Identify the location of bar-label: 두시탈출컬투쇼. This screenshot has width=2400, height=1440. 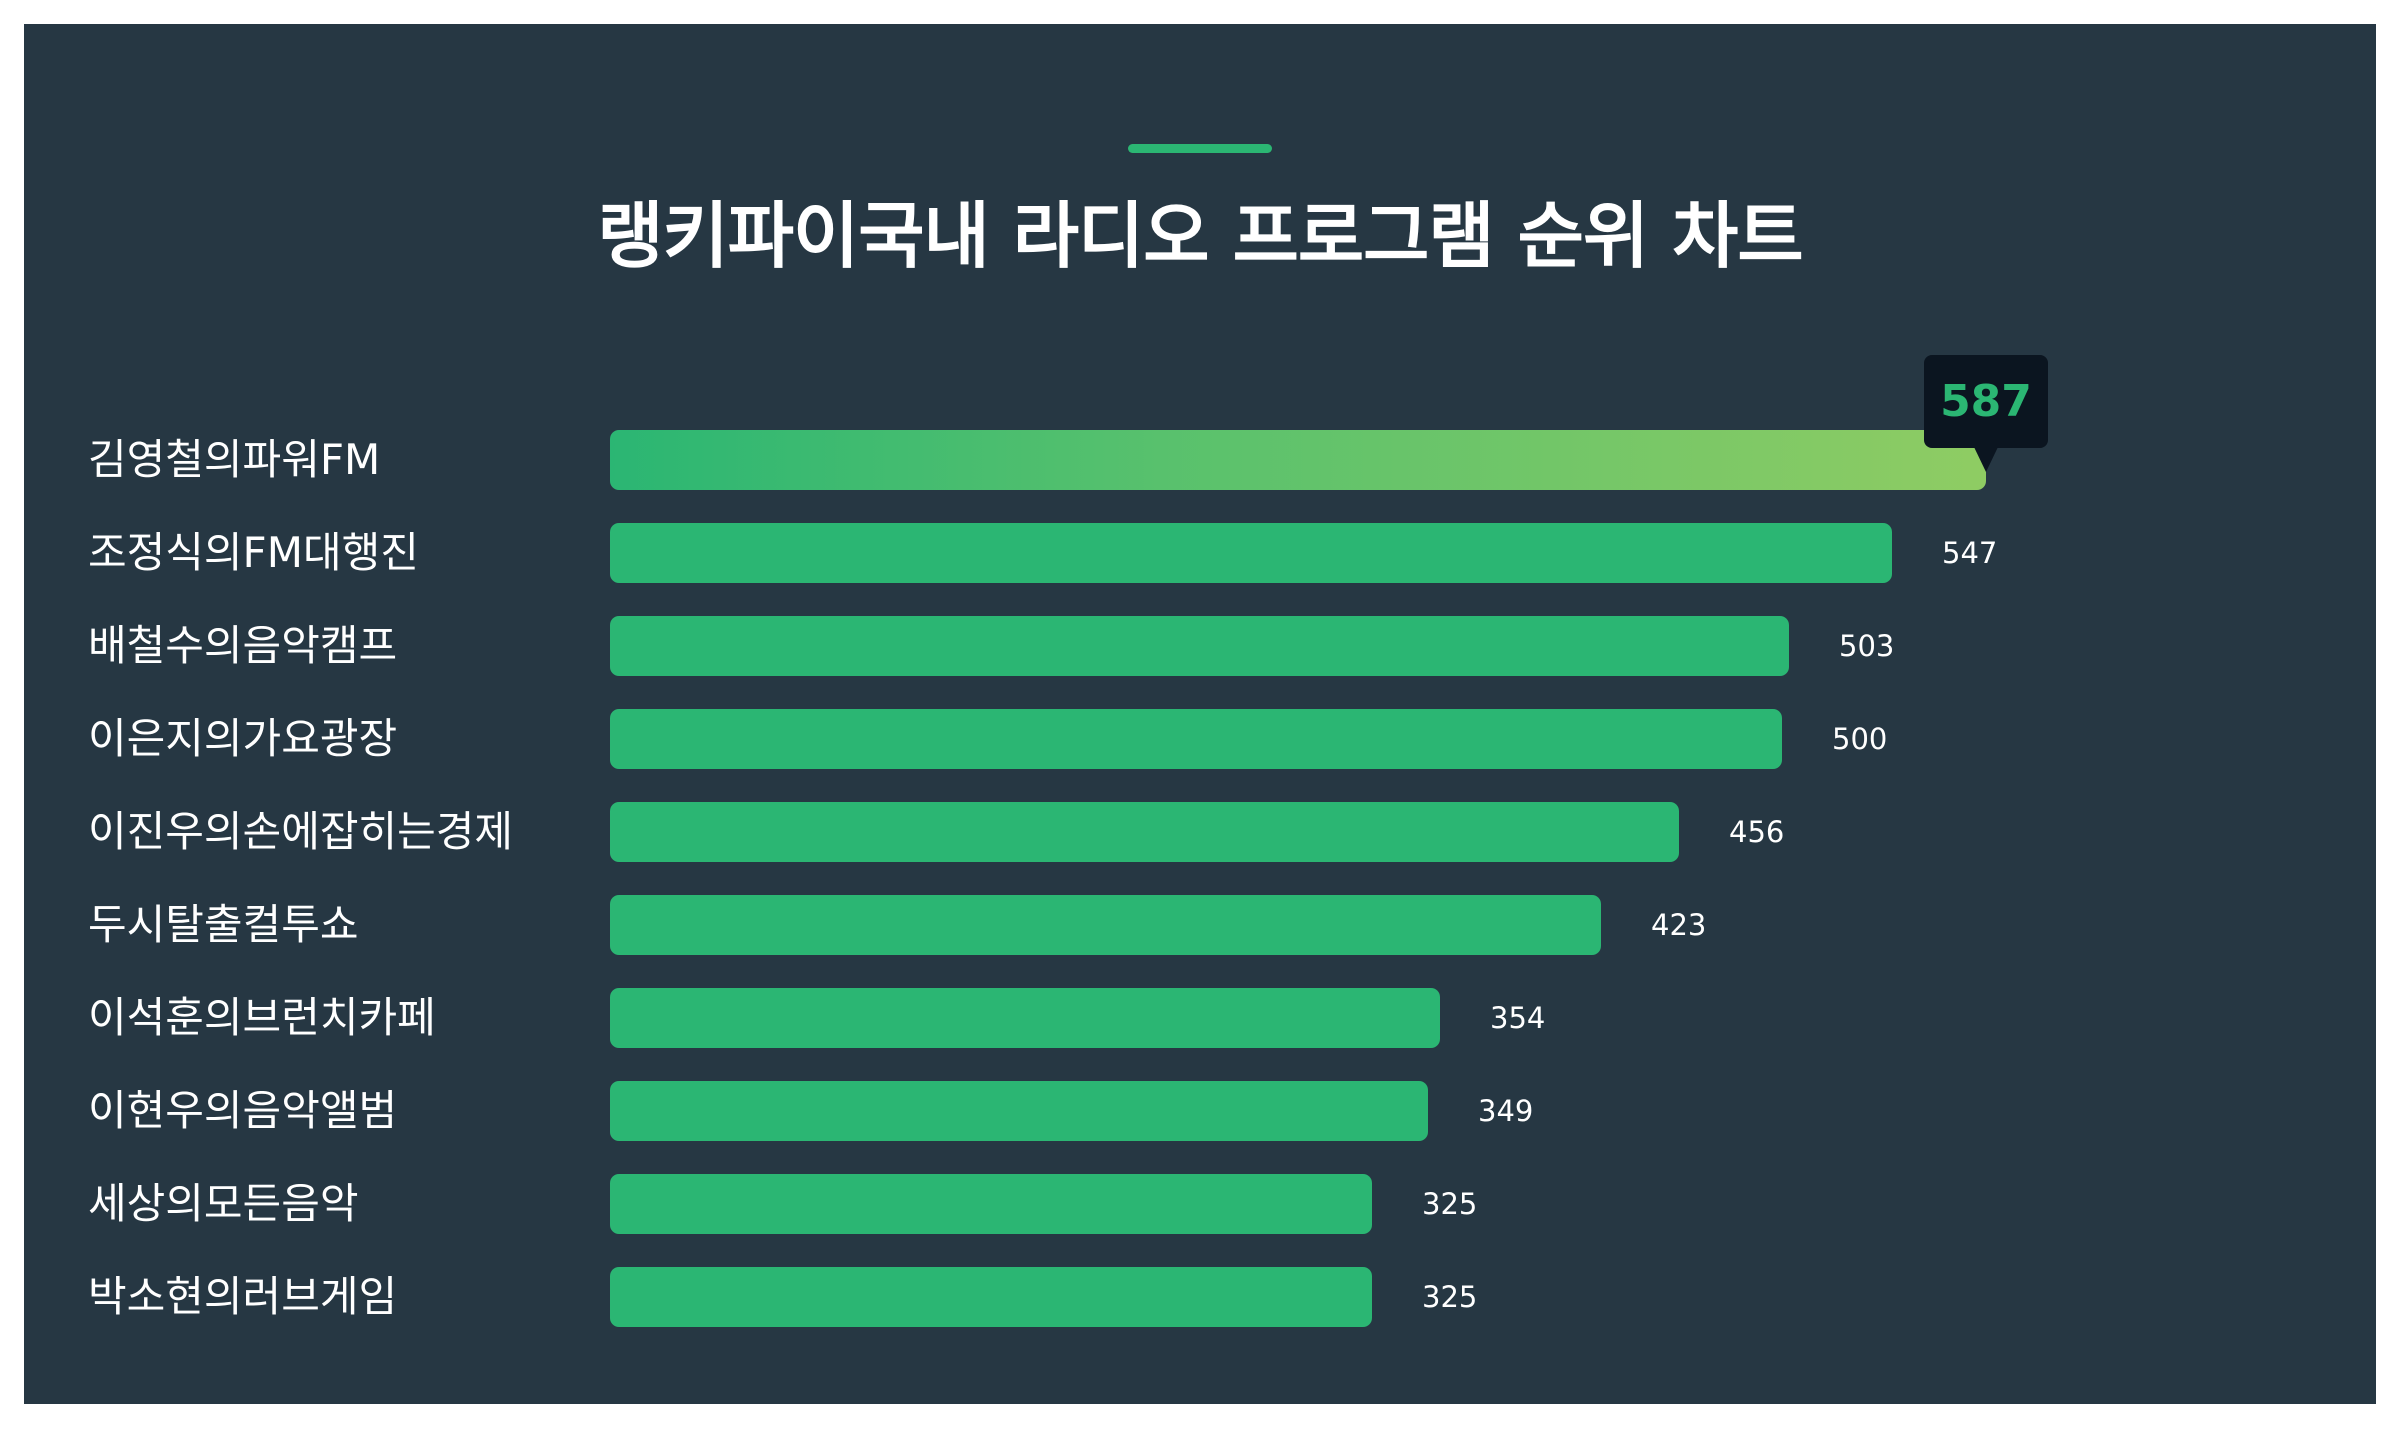
(223, 924).